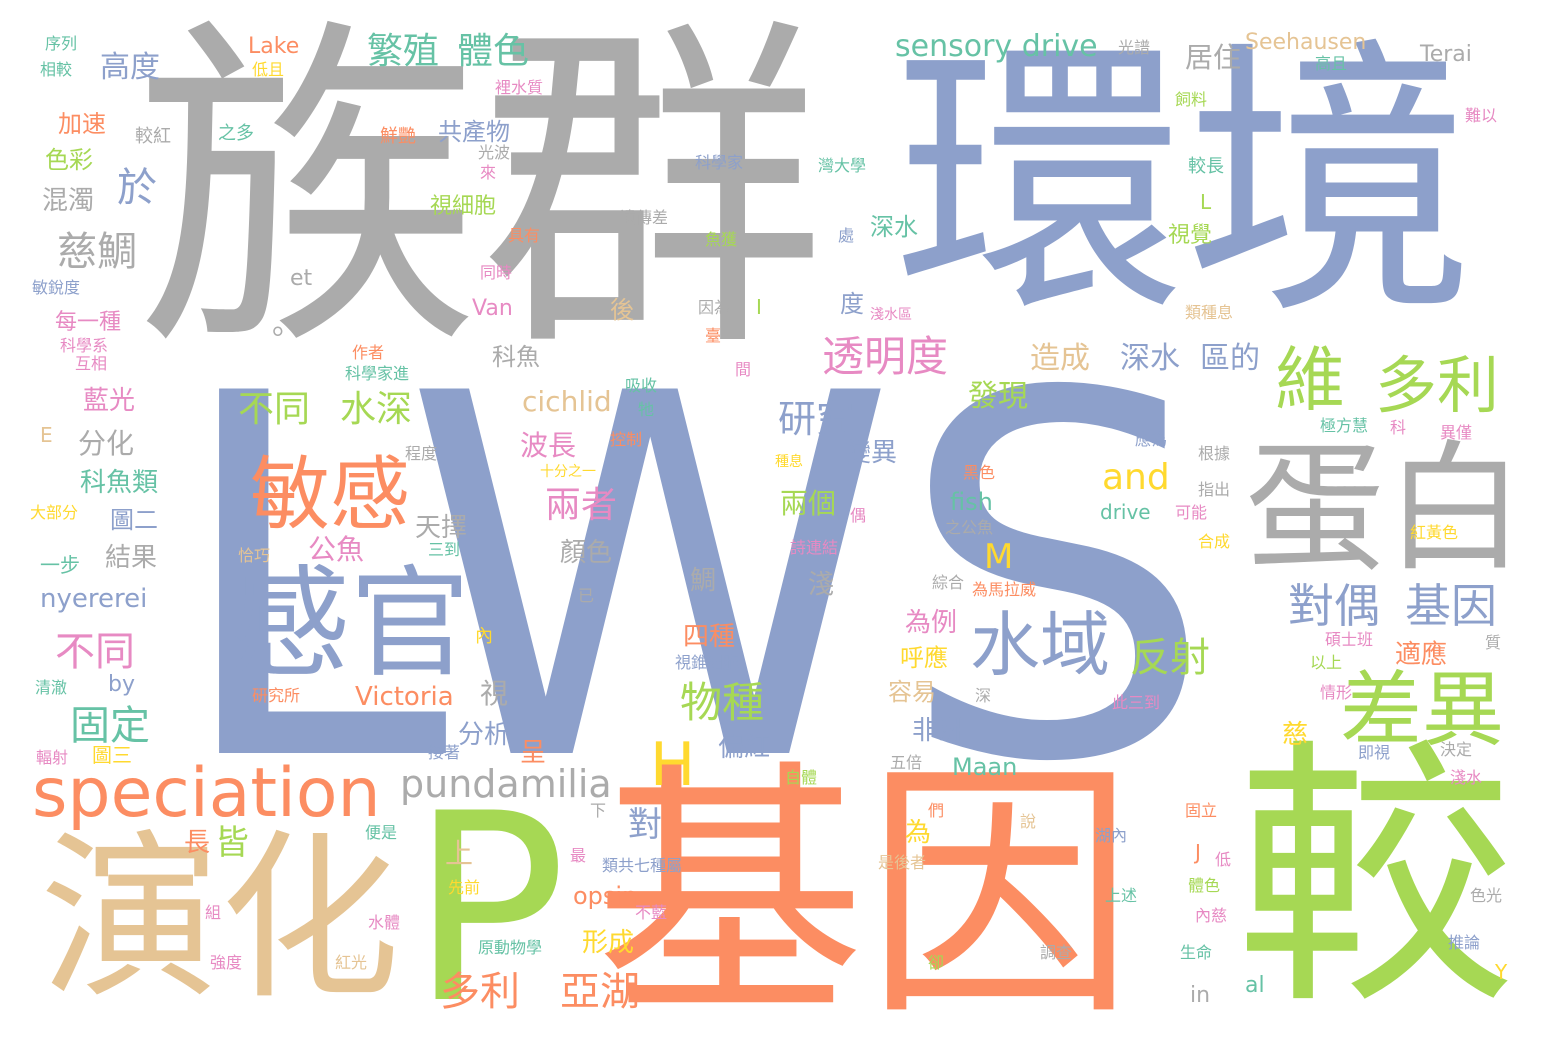 Image resolution: width=1548 pixels, height=1052 pixels. I want to click on word-gongyu: 公魚, so click(336, 549).